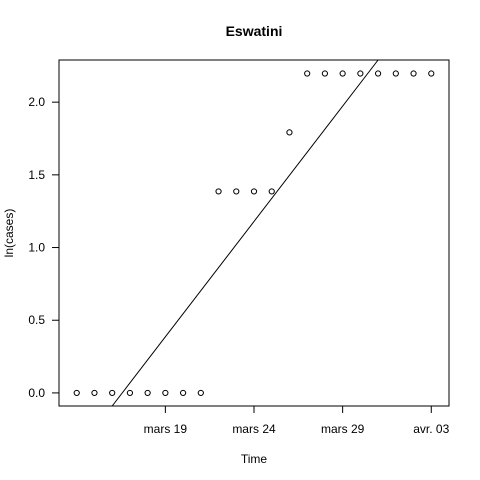 This screenshot has width=480, height=480. What do you see at coordinates (166, 429) in the screenshot?
I see `x-tick-label: mars 19` at bounding box center [166, 429].